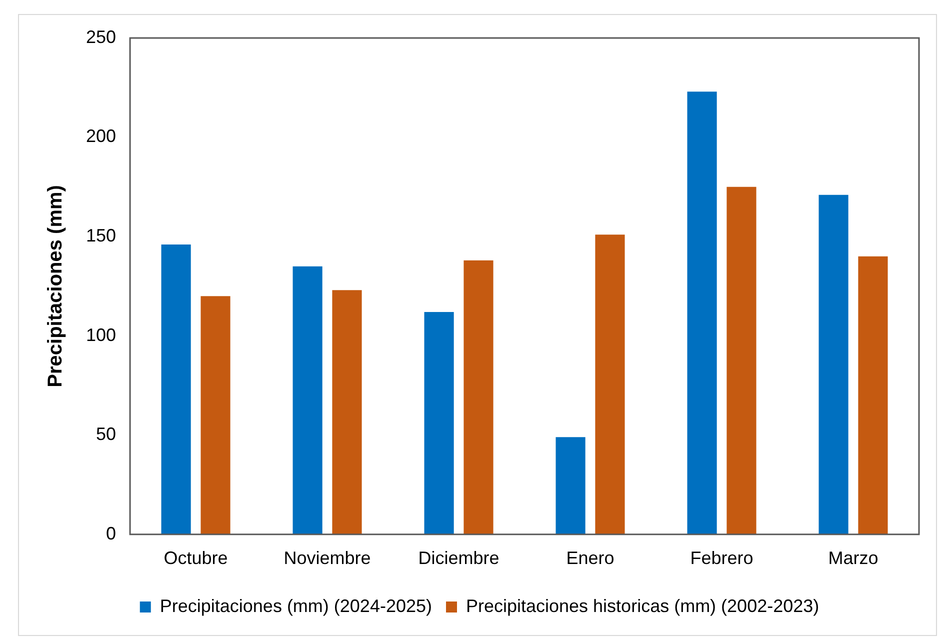 The width and height of the screenshot is (939, 638). What do you see at coordinates (459, 558) in the screenshot?
I see `x-tick-label: Diciembre` at bounding box center [459, 558].